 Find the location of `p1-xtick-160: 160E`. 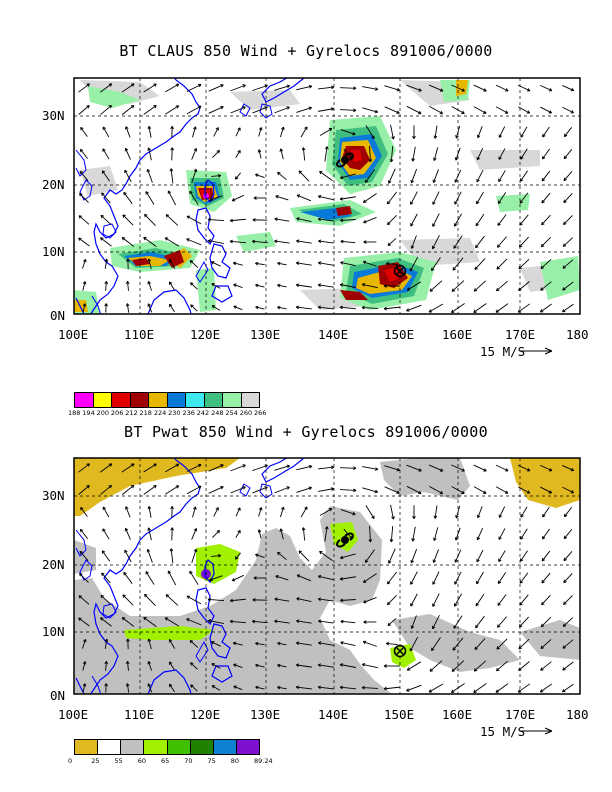

p1-xtick-160: 160E is located at coordinates (457, 334).